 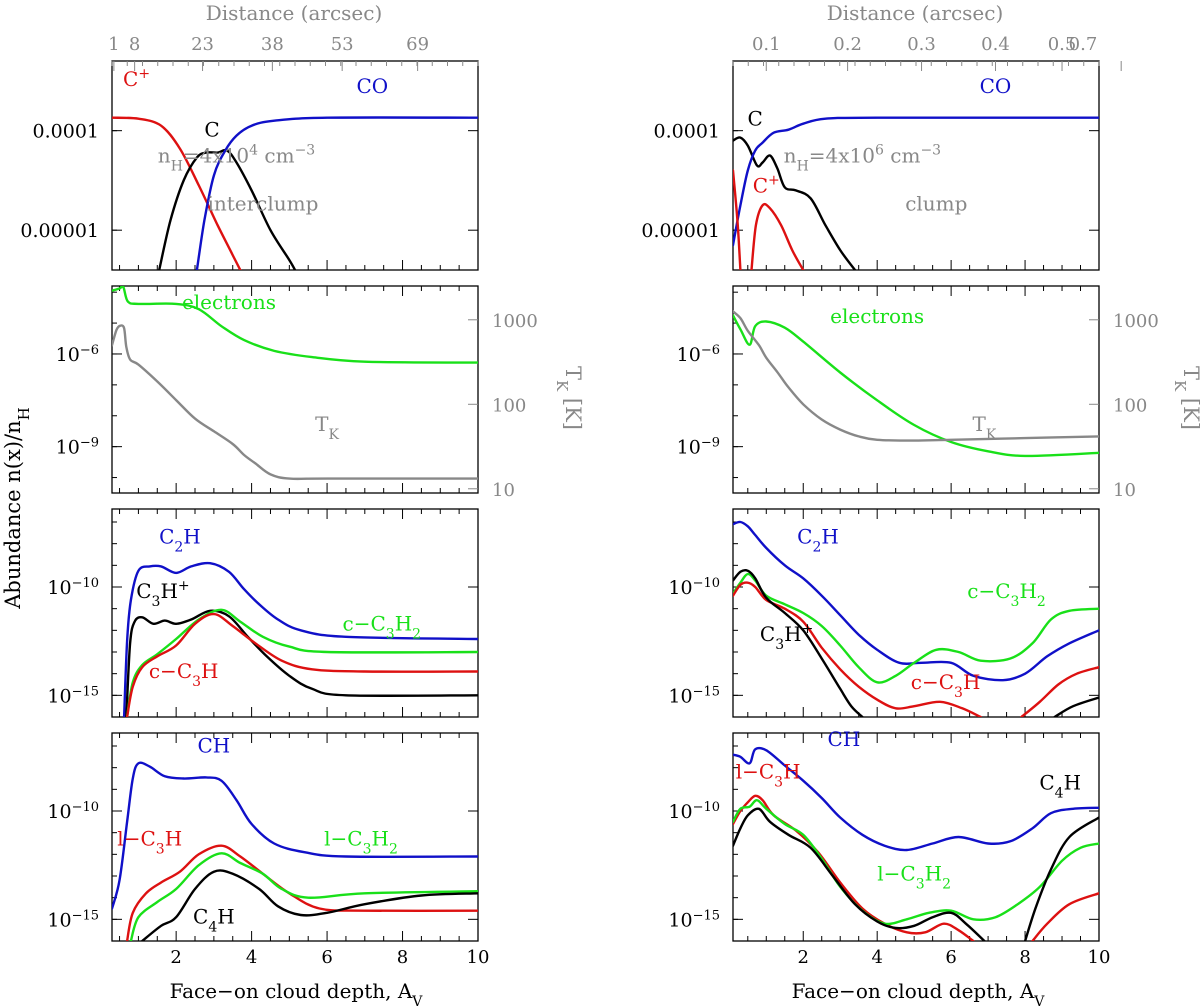 I want to click on y-axis-label: Abundance n(x)/nH, so click(x=17, y=508).